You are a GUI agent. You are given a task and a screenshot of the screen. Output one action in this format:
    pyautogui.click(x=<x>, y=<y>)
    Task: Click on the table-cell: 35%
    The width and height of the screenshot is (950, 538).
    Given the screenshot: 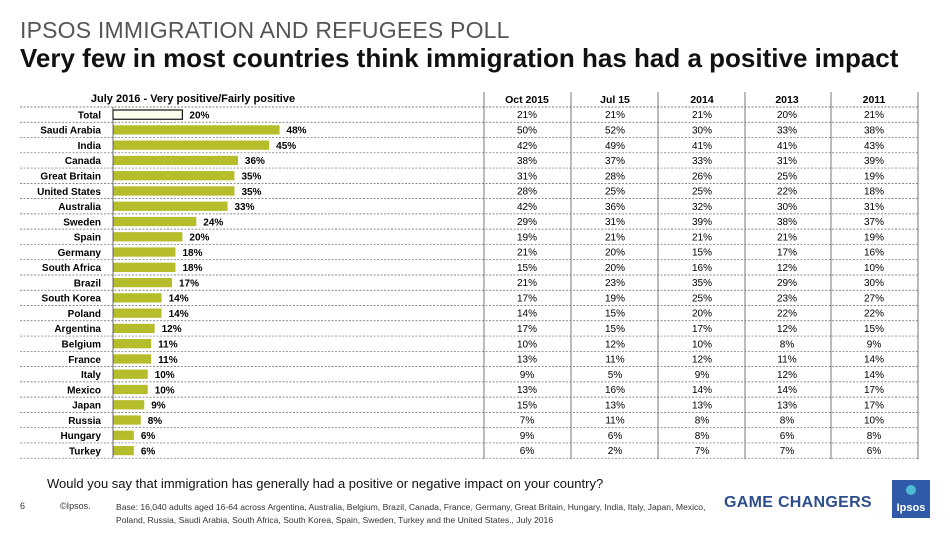 What is the action you would take?
    pyautogui.click(x=702, y=283)
    